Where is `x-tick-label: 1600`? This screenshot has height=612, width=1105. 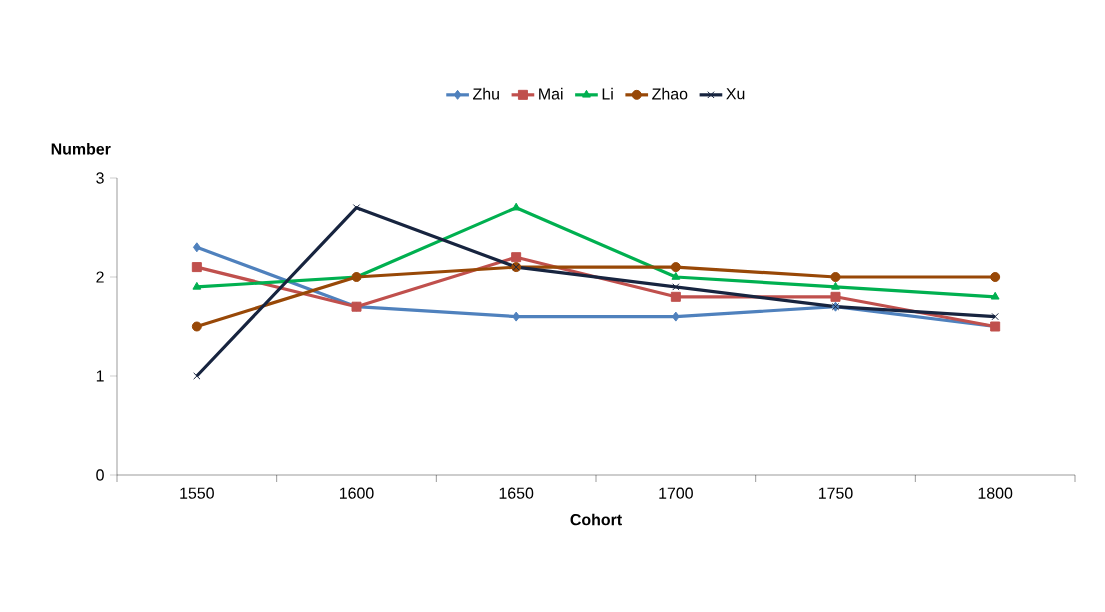 x-tick-label: 1600 is located at coordinates (356, 493).